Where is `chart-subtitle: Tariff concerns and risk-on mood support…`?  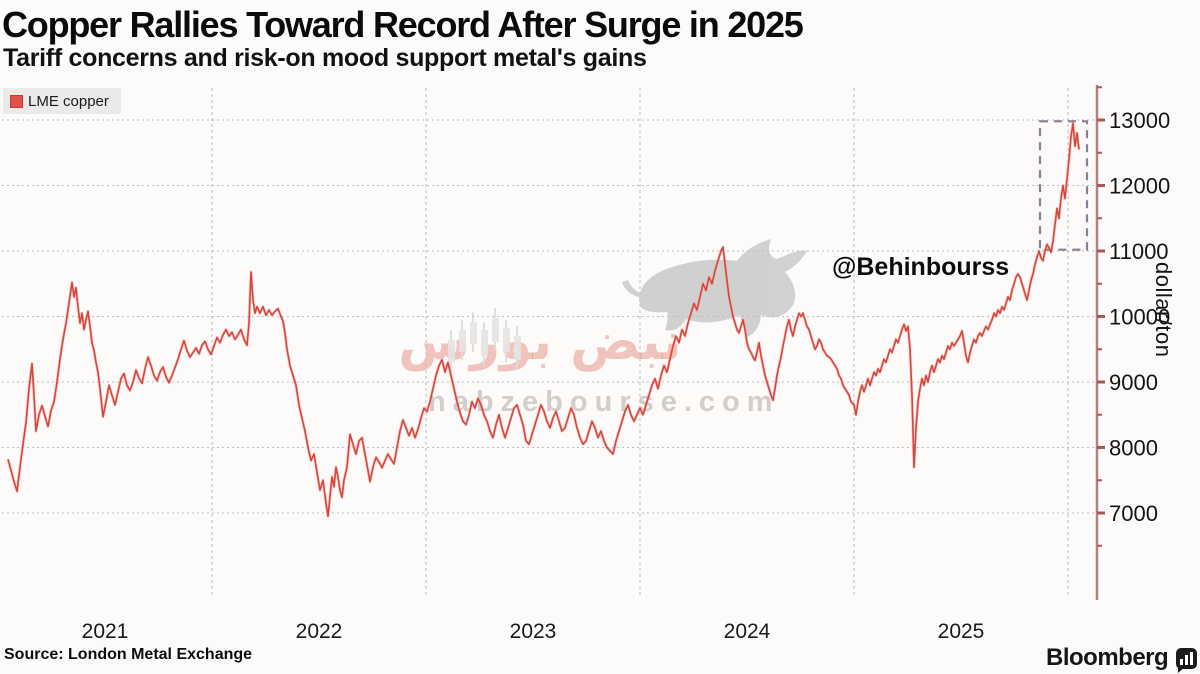 chart-subtitle: Tariff concerns and risk-on mood support… is located at coordinates (325, 58).